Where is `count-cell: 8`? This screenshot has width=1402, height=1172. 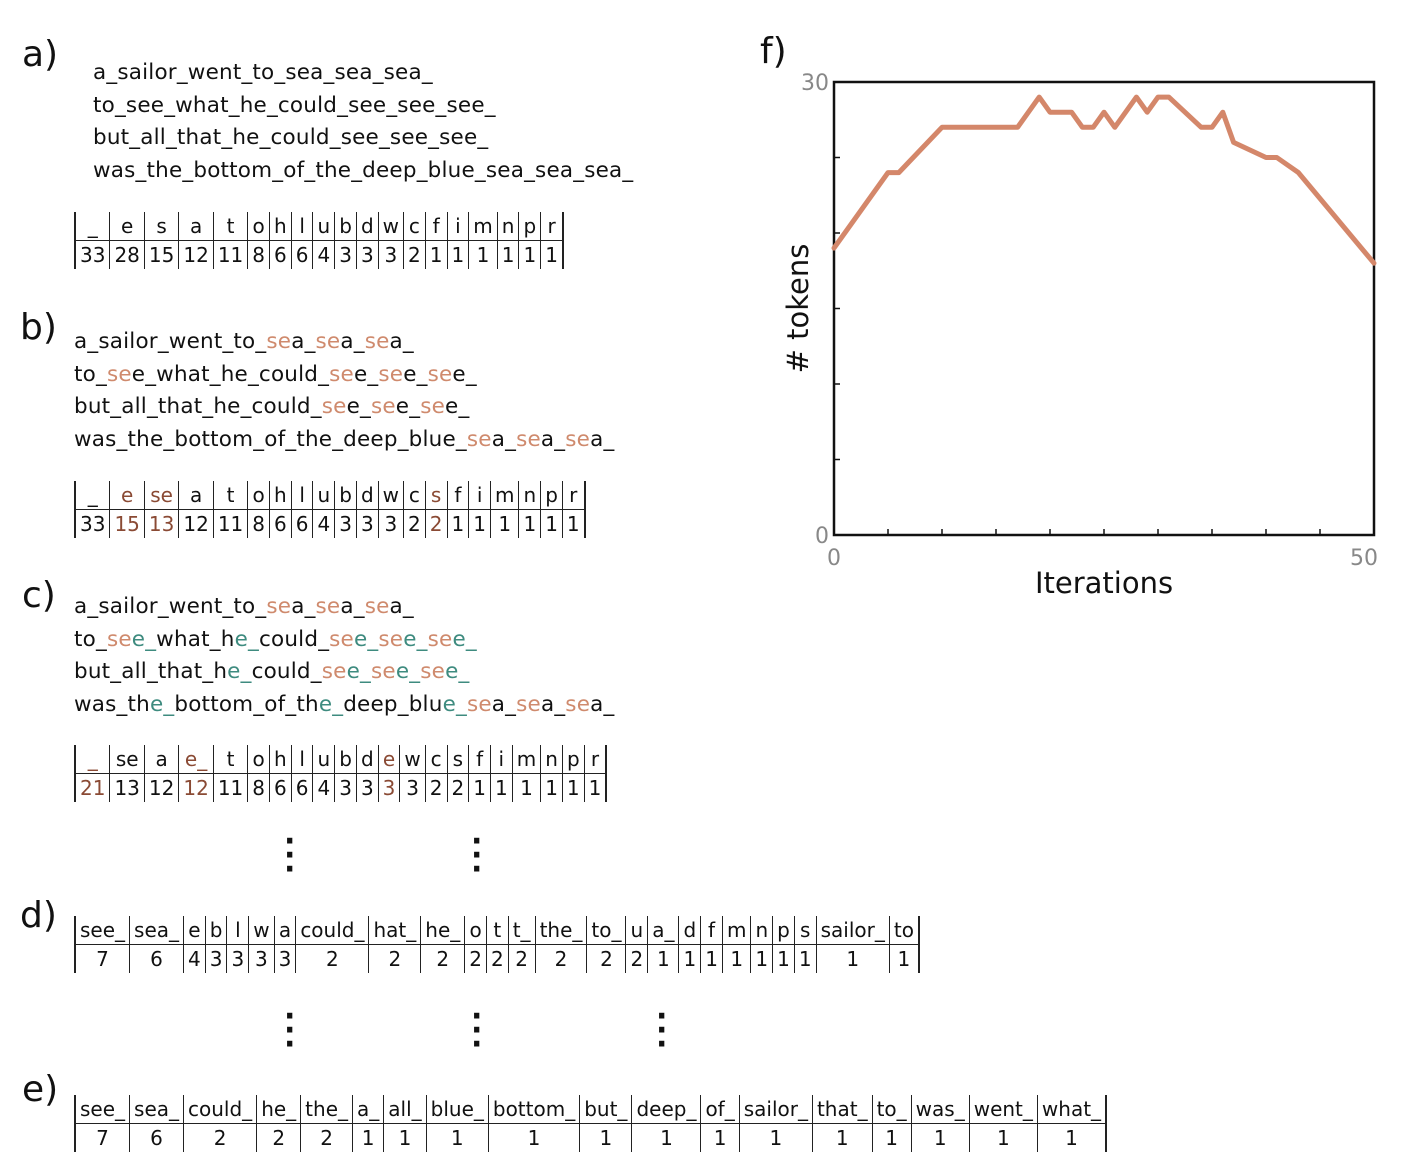 count-cell: 8 is located at coordinates (258, 523).